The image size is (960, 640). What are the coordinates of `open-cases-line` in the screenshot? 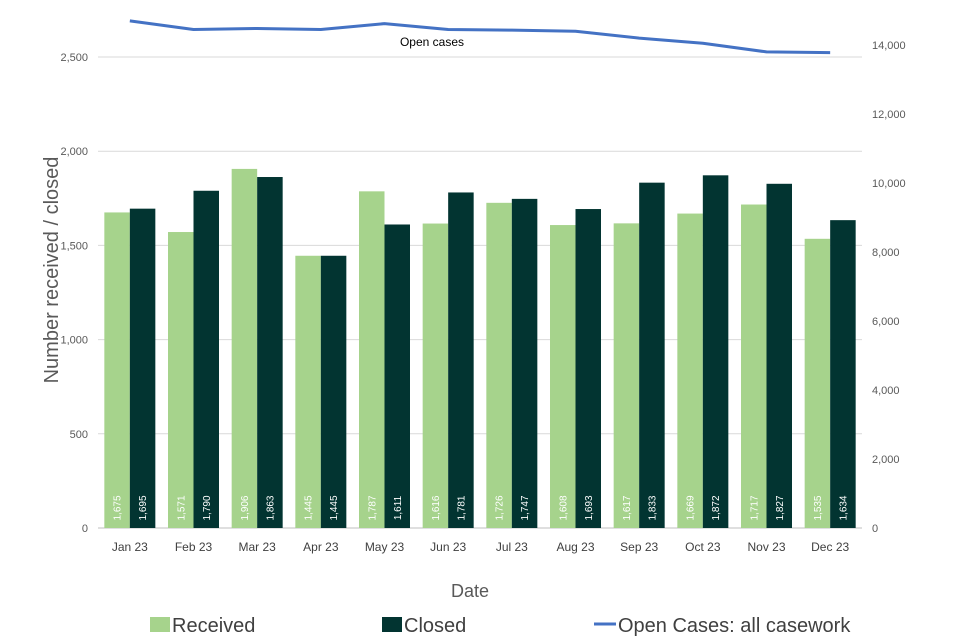 It's located at (480, 37).